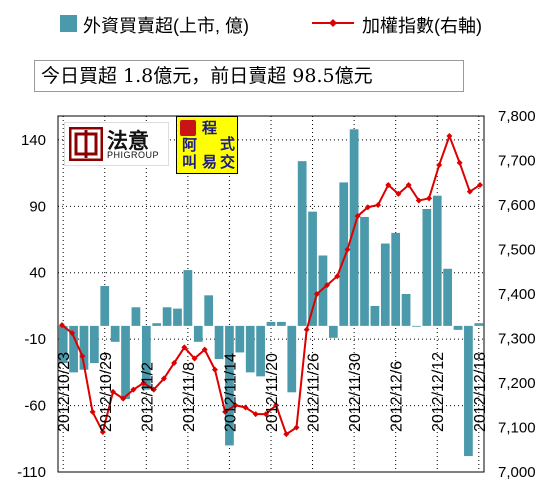  What do you see at coordinates (190, 145) in the screenshot?
I see `logo-char: 阿` at bounding box center [190, 145].